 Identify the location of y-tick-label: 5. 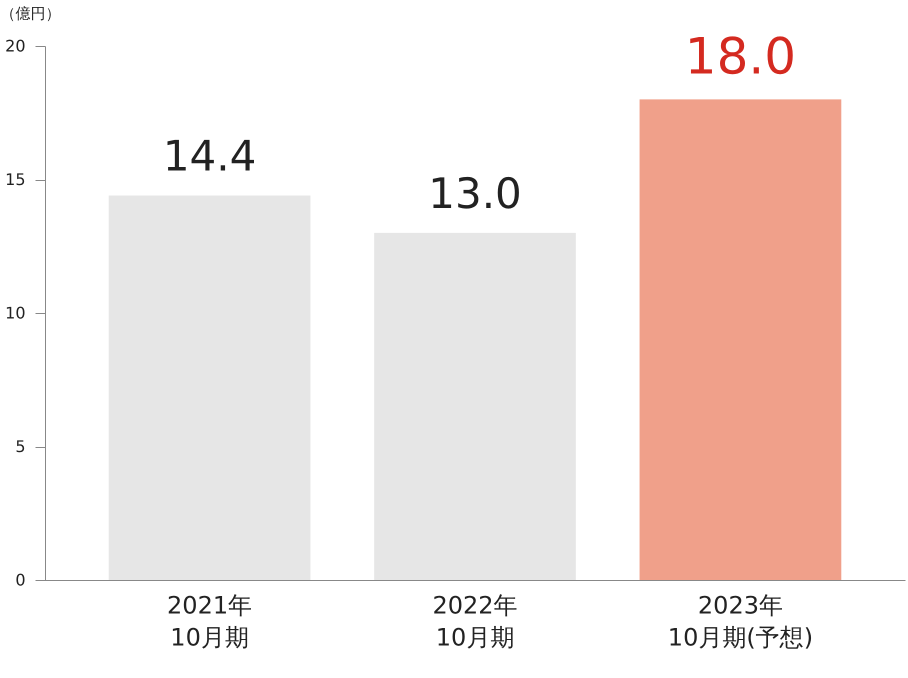
(20, 446).